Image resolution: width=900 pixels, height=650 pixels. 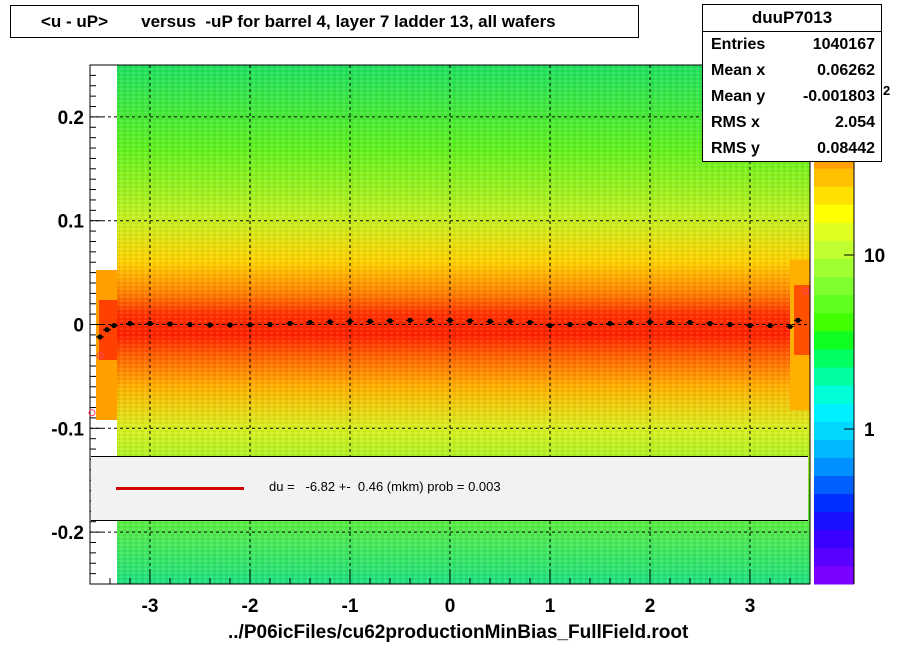 I want to click on legend-fit-text: du = -6.82 +- 0.46 (mkm) prob = 0.003, so click(x=385, y=486).